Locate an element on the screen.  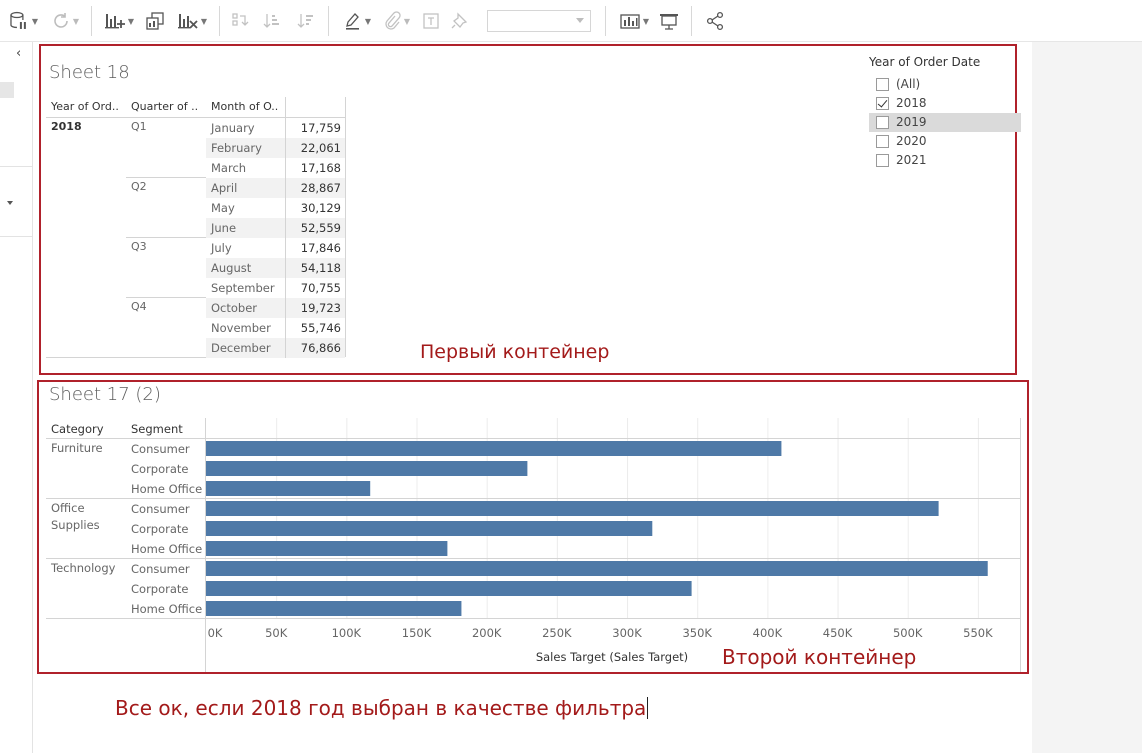
left-panel-selected-row is located at coordinates (7, 90).